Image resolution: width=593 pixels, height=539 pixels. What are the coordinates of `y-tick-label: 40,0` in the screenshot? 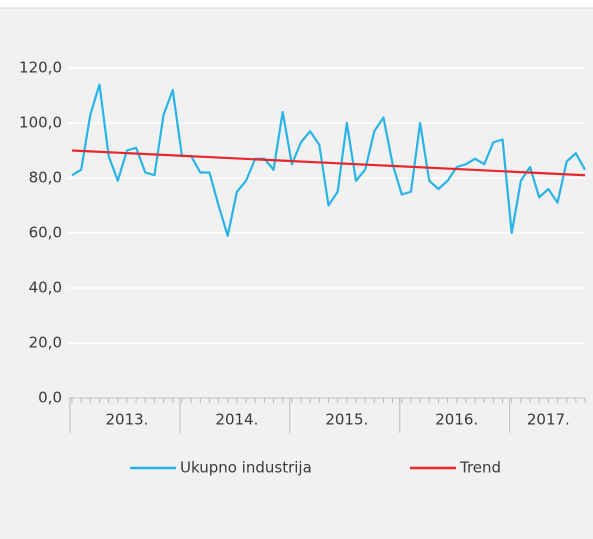 It's located at (45, 288).